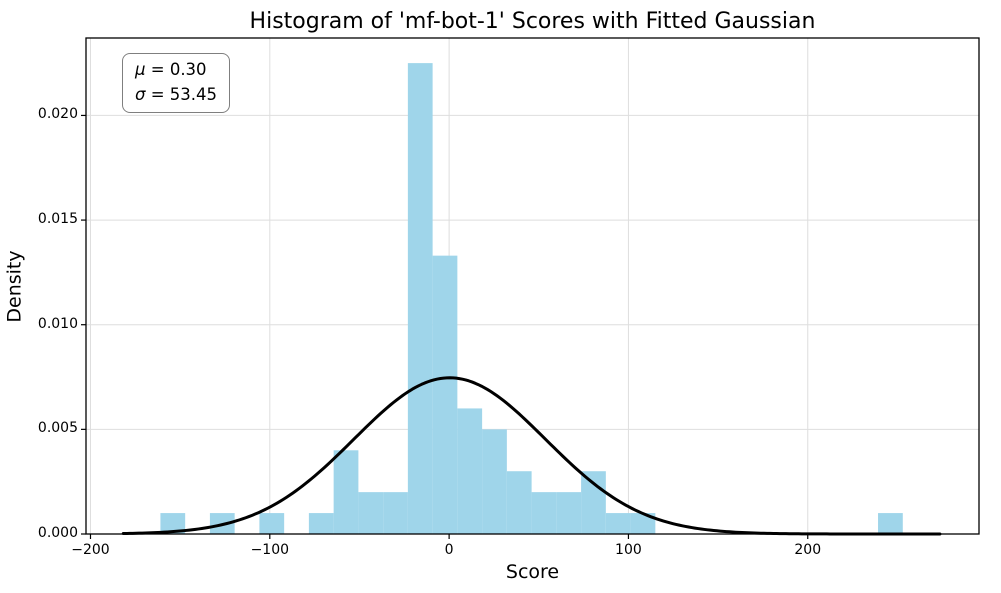 This screenshot has height=593, width=1001. I want to click on y-tick-label: 0.010, so click(57, 323).